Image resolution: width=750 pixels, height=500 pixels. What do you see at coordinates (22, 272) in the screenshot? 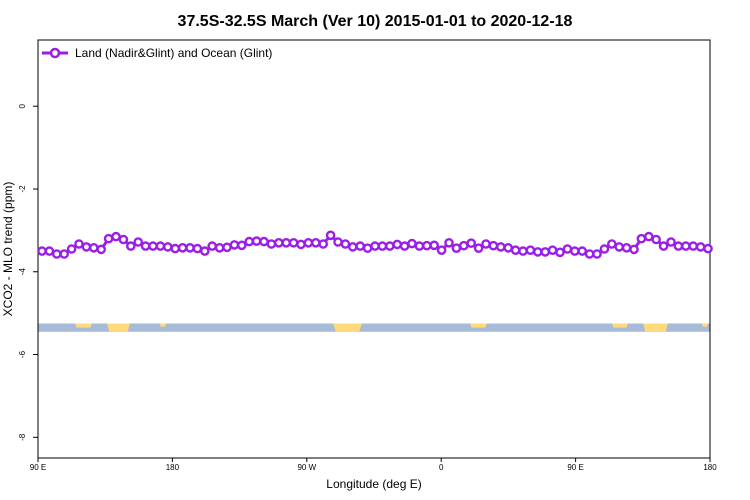
I see `y-tick-label: -4` at bounding box center [22, 272].